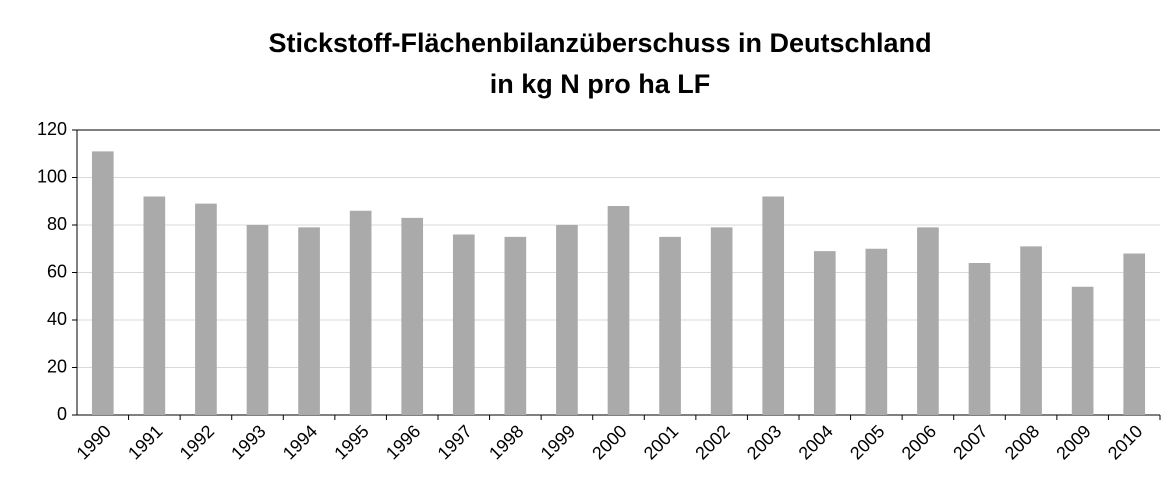 This screenshot has height=485, width=1162. What do you see at coordinates (867, 442) in the screenshot?
I see `x-tick-label: 2005` at bounding box center [867, 442].